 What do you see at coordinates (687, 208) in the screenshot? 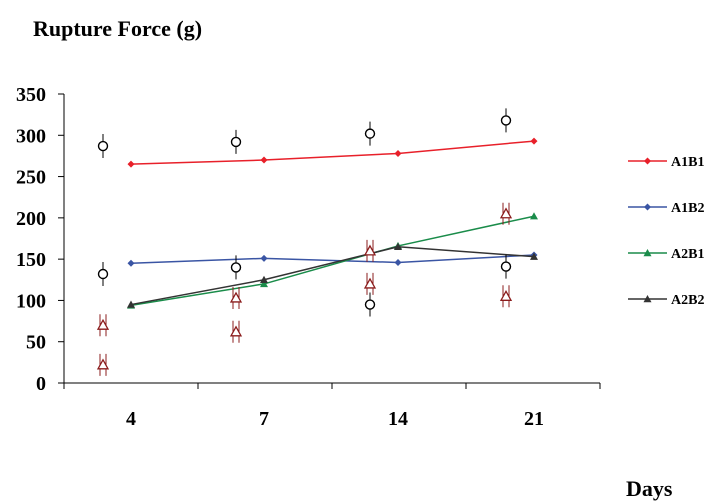
I see `legend-label: A1B2` at bounding box center [687, 208].